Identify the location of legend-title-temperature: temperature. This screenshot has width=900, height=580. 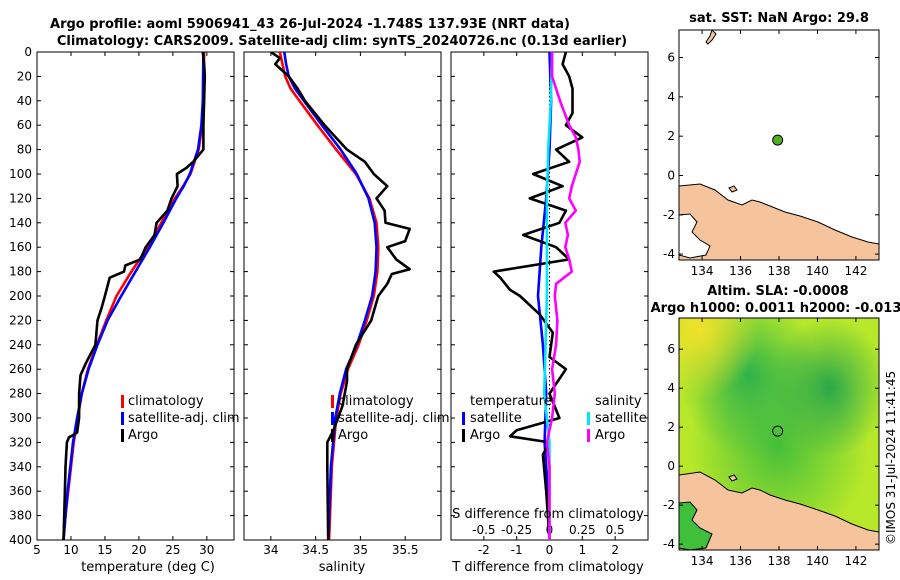
(511, 401).